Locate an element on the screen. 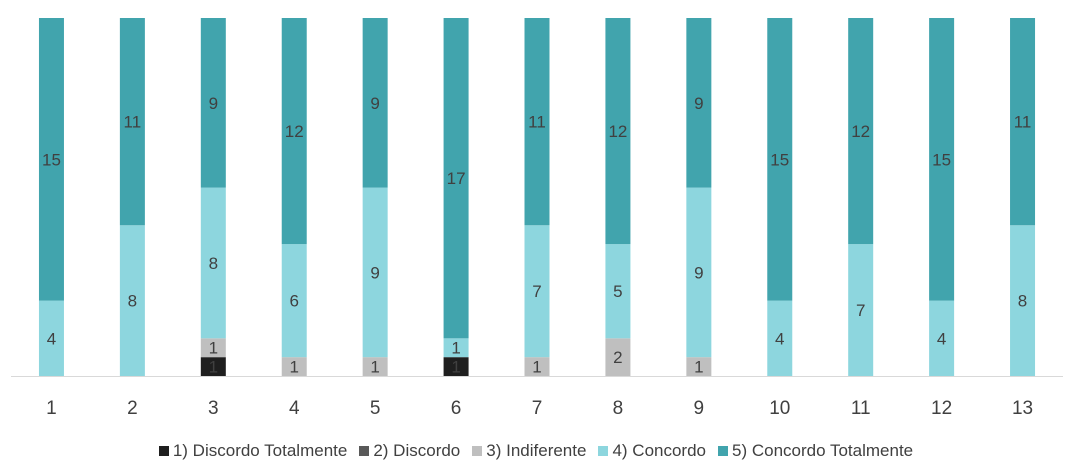  bar-segment-cat11-series4 is located at coordinates (861, 310).